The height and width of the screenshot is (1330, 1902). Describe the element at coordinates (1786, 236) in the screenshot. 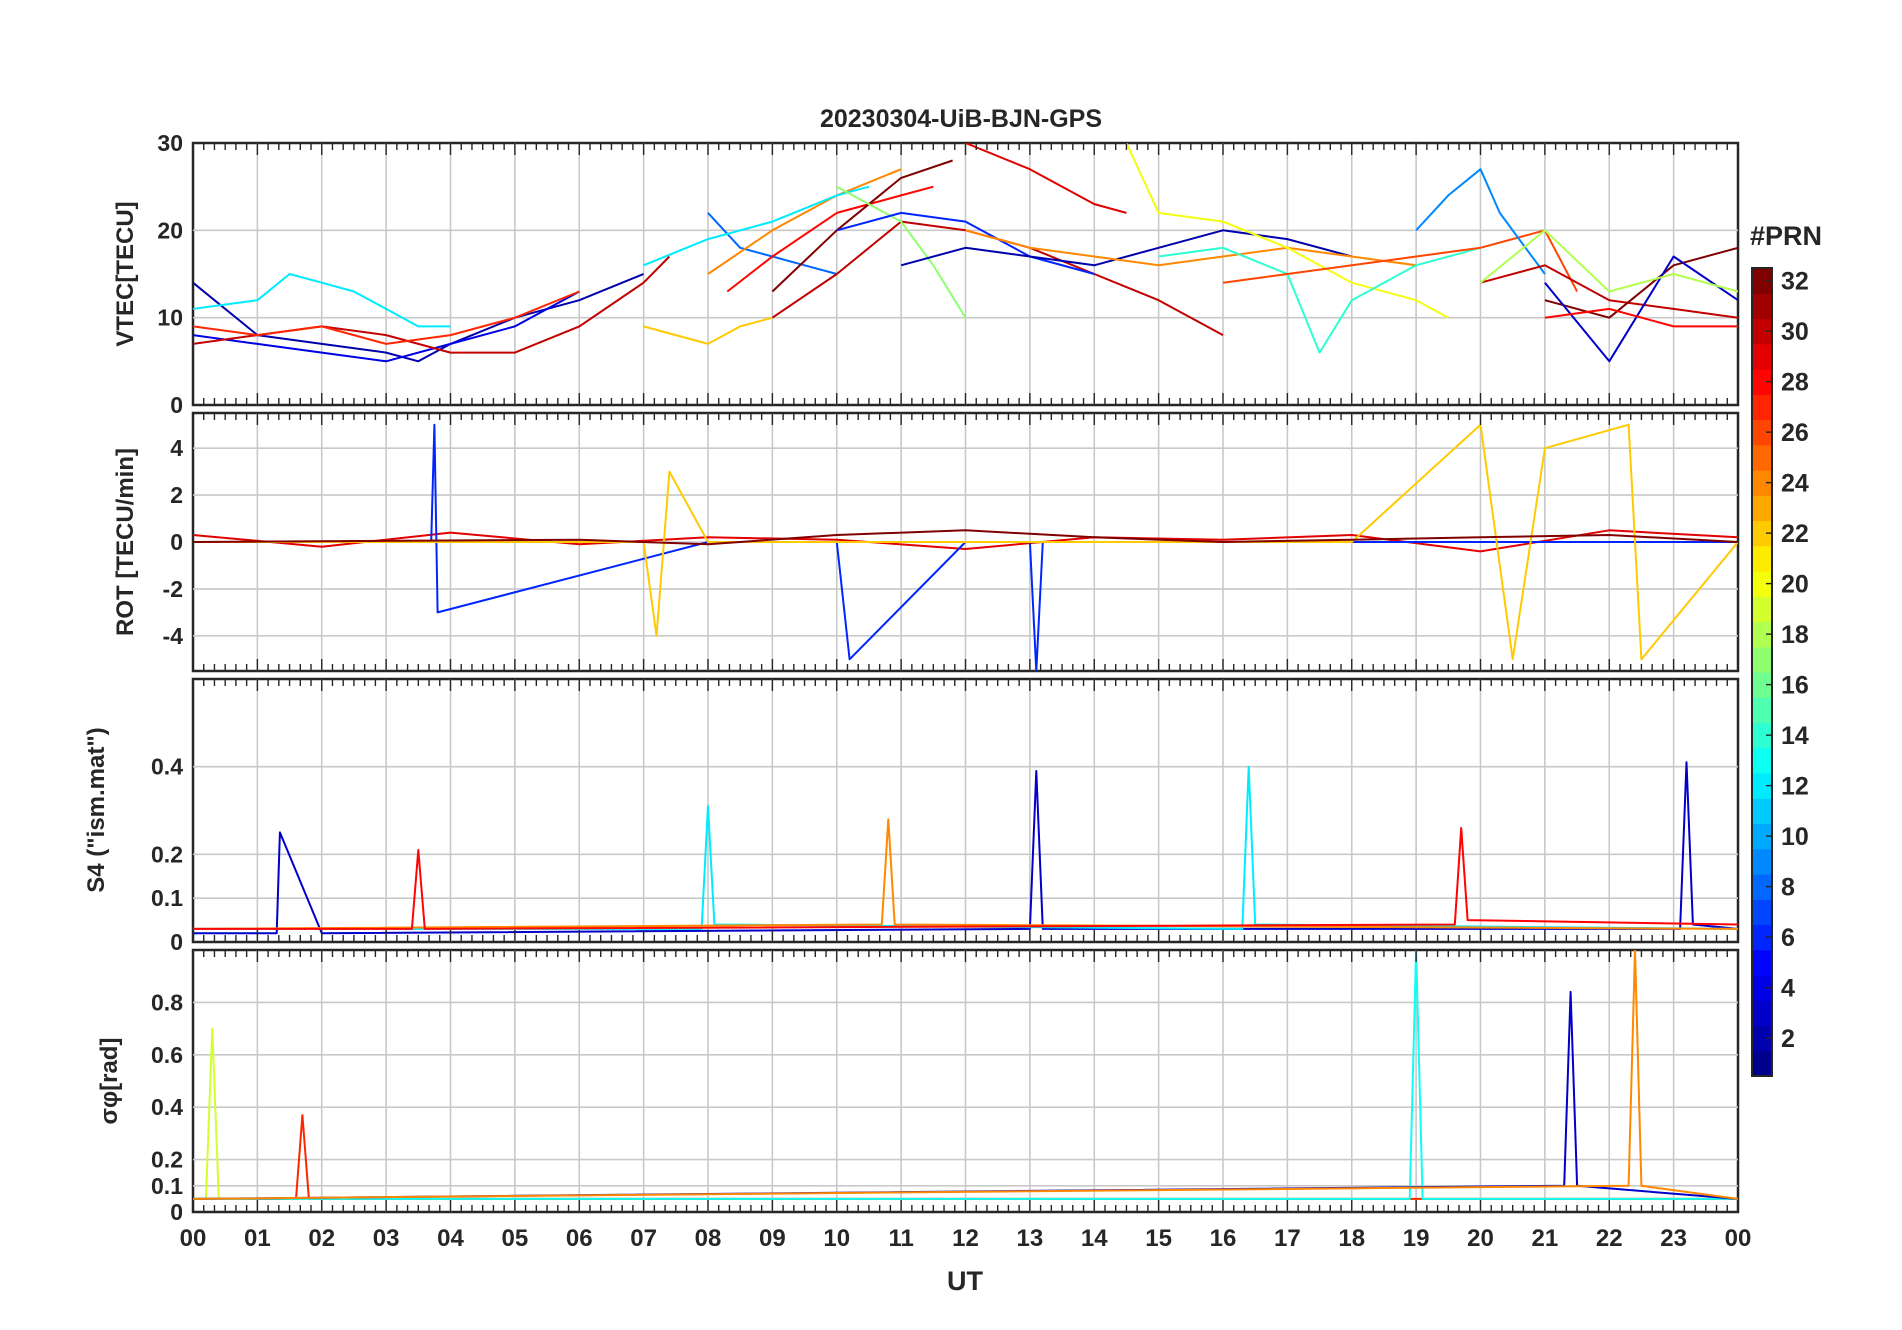

I see `colorbar-title: #PRN` at that location.